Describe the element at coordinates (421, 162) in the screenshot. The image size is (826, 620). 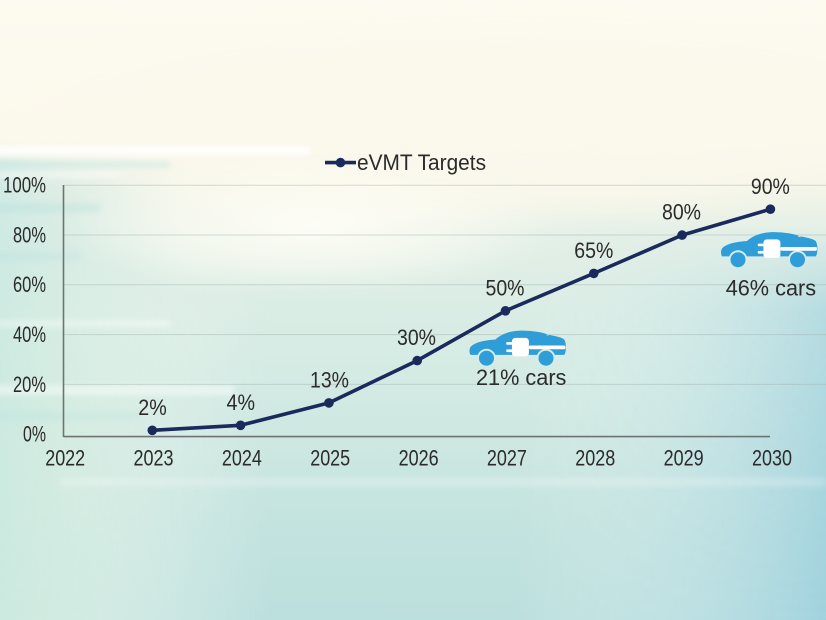
I see `svg-text: eVMT Targets` at that location.